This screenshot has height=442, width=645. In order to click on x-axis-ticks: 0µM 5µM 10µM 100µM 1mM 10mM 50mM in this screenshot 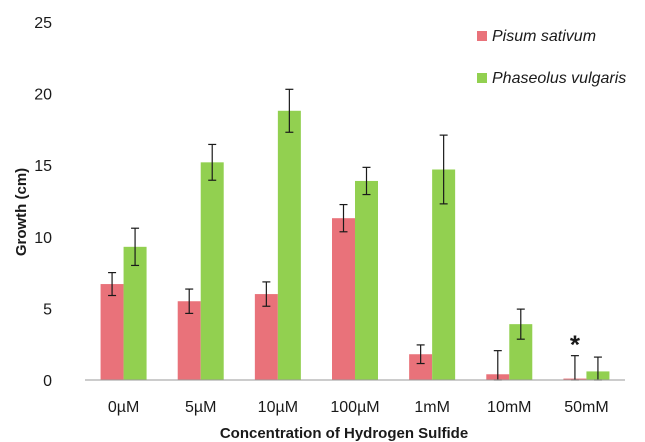, I will do `click(358, 407)`.